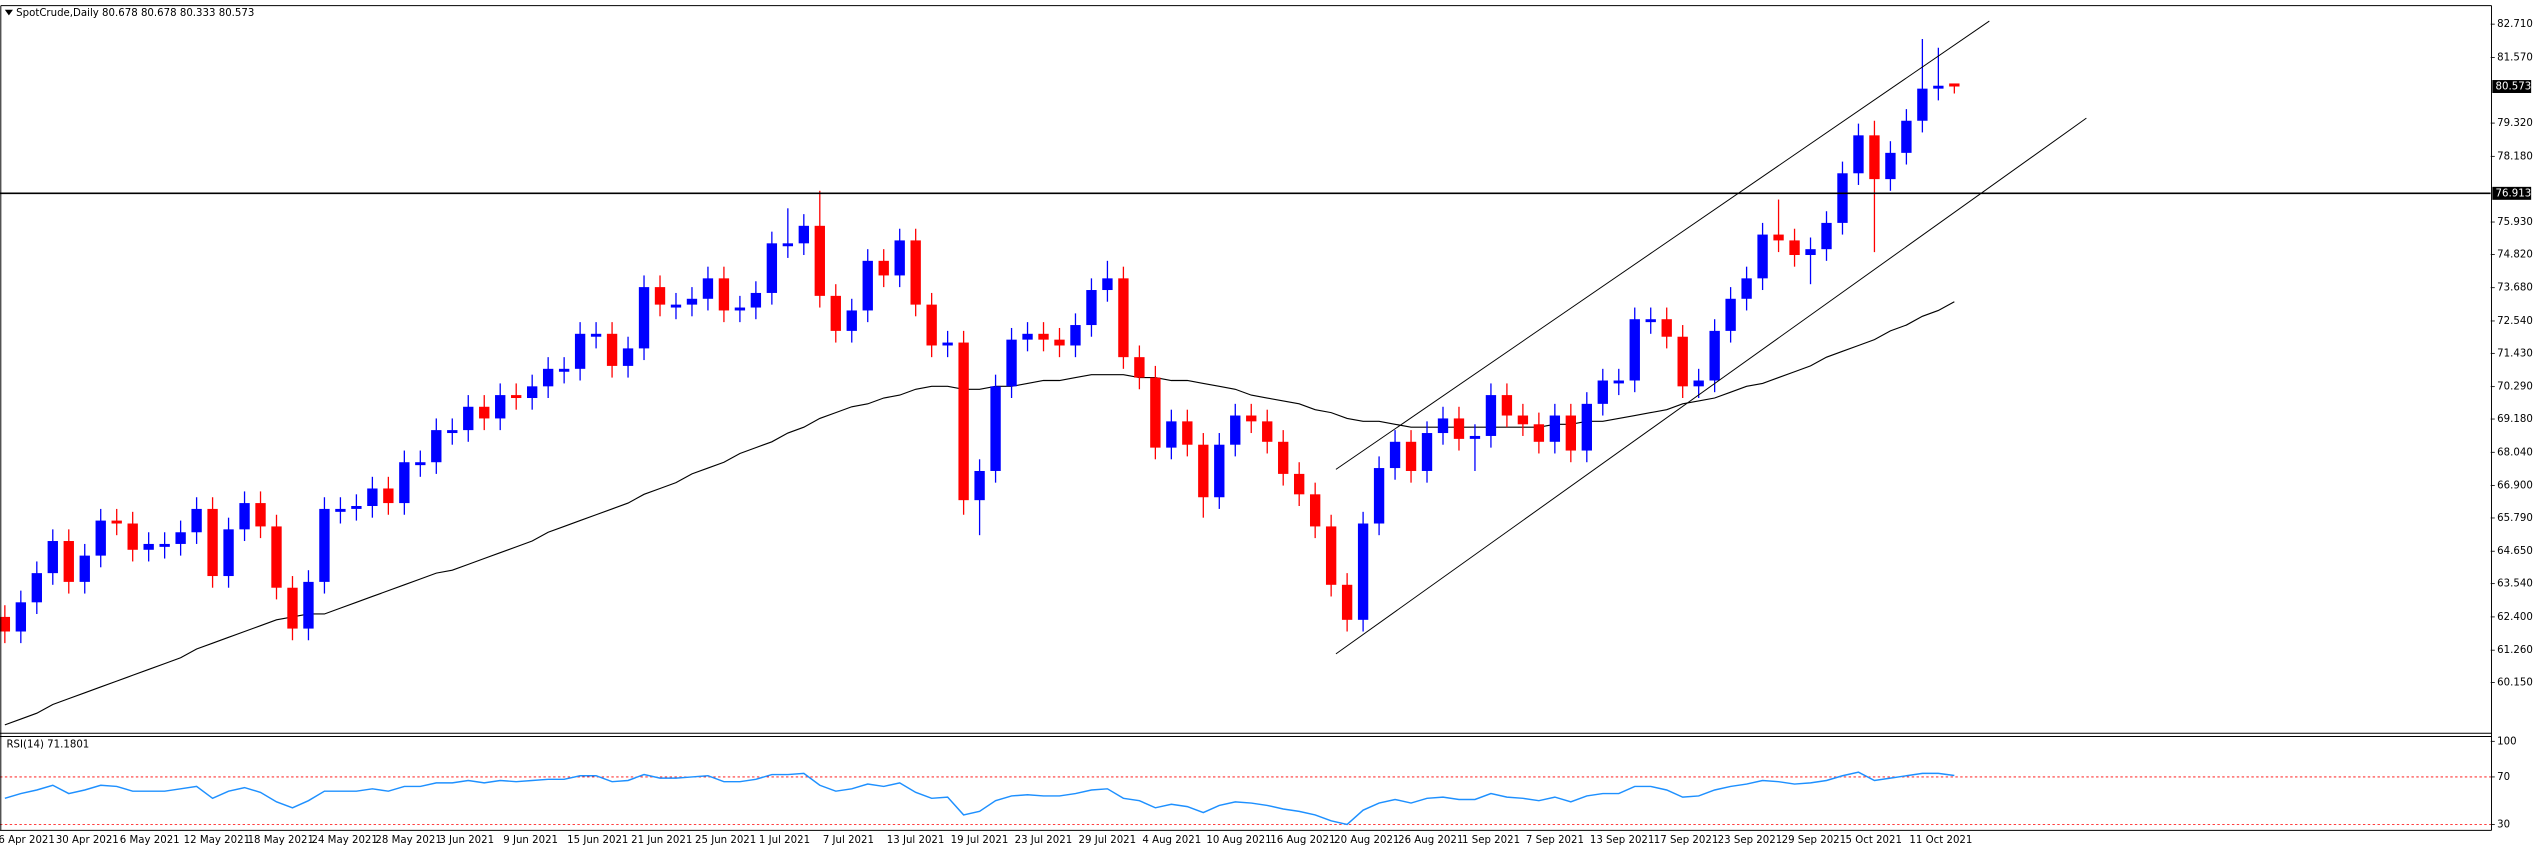  What do you see at coordinates (2515, 419) in the screenshot?
I see `y-tick-label: 69.180` at bounding box center [2515, 419].